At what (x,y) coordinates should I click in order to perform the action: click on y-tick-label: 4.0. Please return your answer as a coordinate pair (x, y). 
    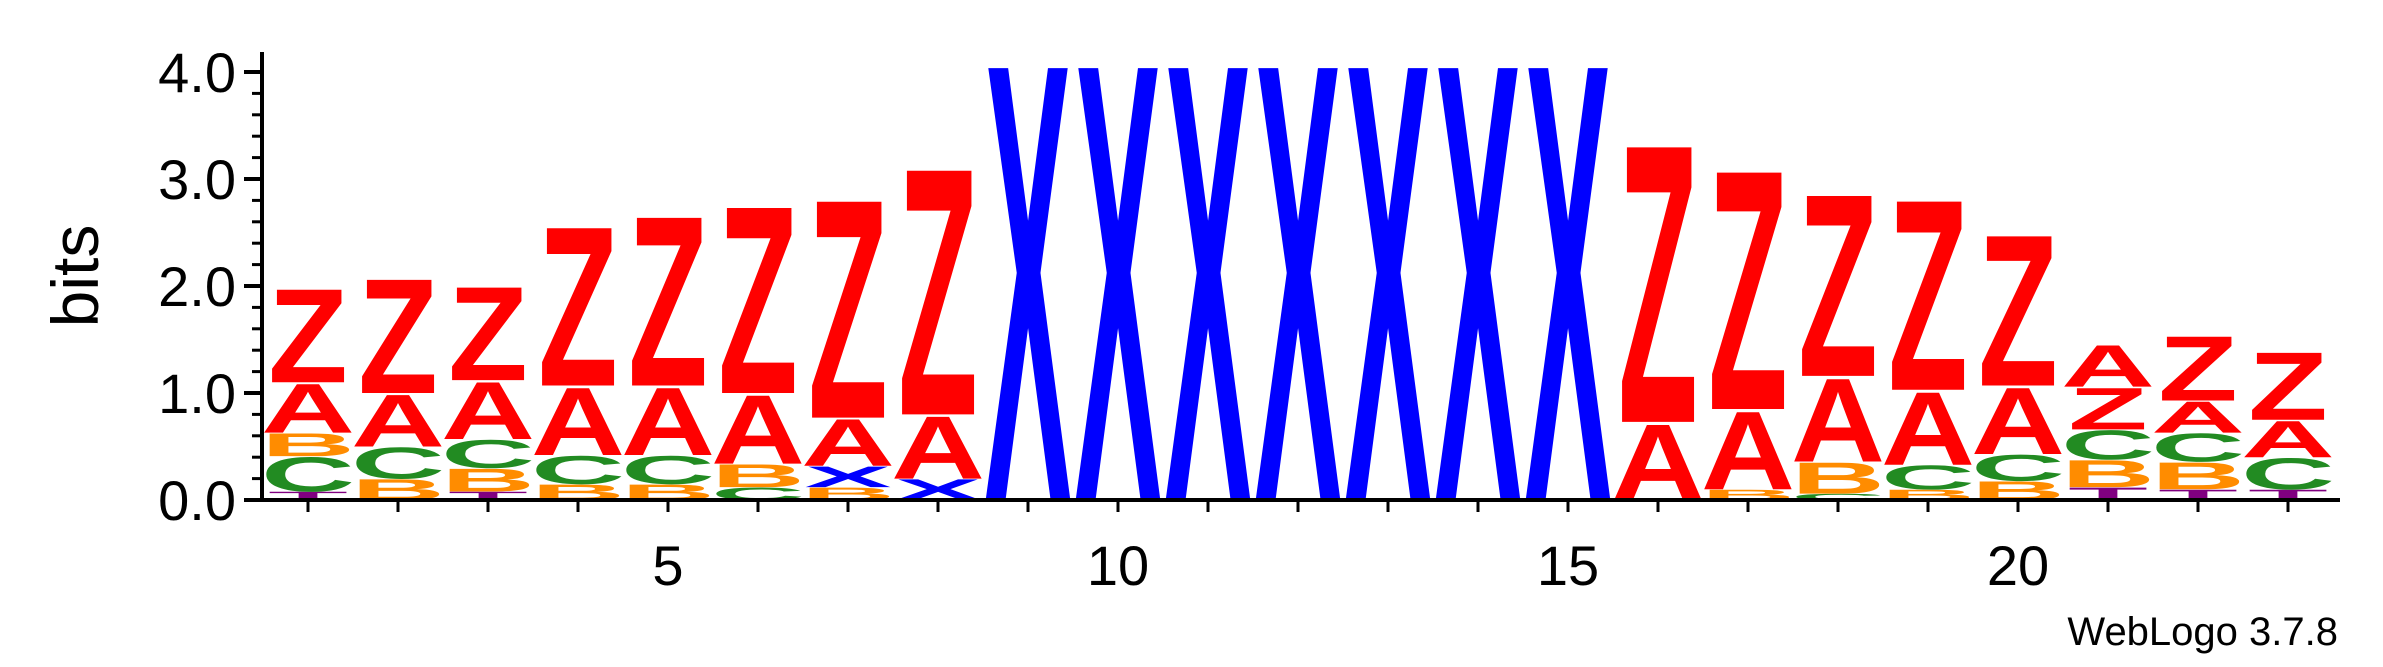
    Looking at the image, I should click on (197, 72).